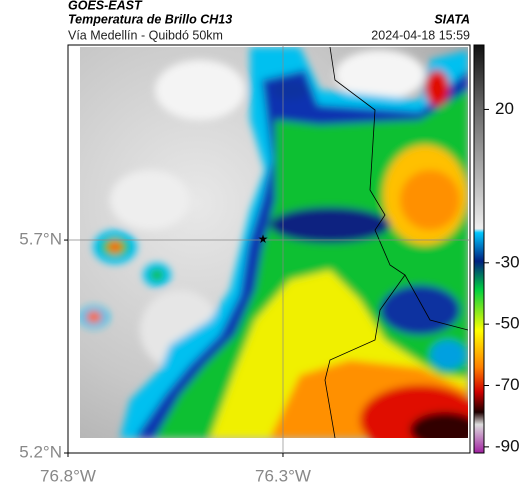 The image size is (526, 491). What do you see at coordinates (507, 261) in the screenshot?
I see `colorbar-tick-label: -30` at bounding box center [507, 261].